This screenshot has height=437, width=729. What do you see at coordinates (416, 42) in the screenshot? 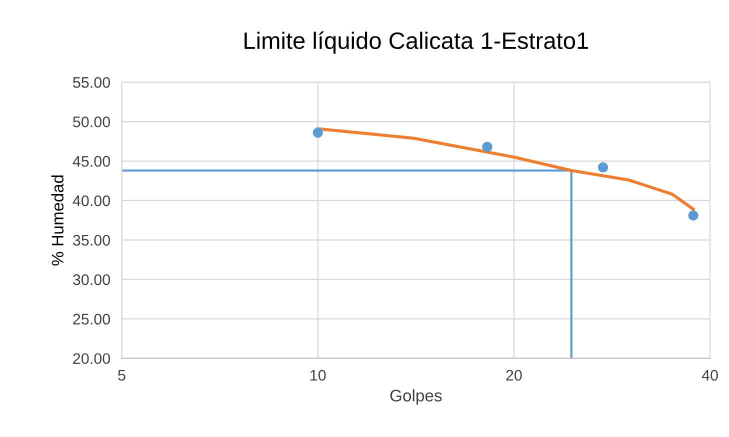
I see `chart-title: Limite líquido Calicata 1-Estrato1` at bounding box center [416, 42].